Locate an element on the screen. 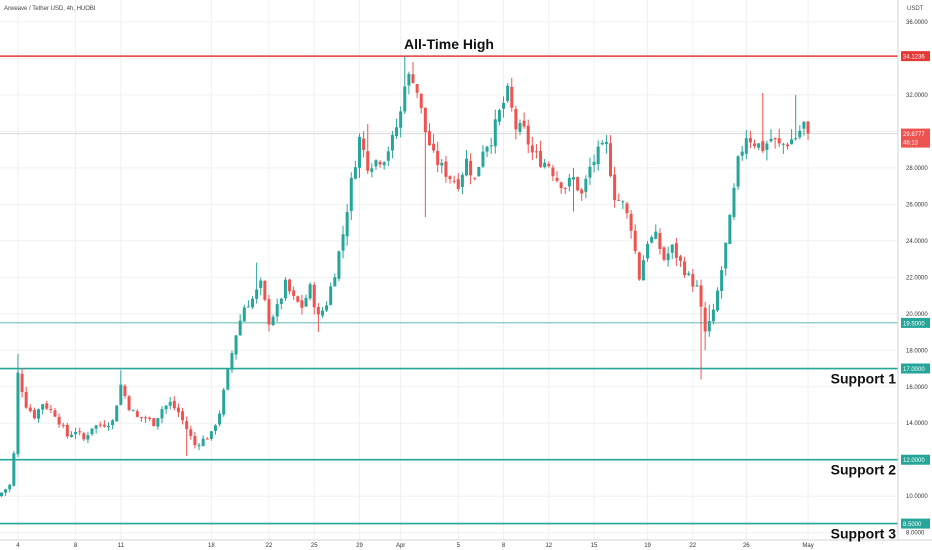  time-tick-label: 29 is located at coordinates (359, 546).